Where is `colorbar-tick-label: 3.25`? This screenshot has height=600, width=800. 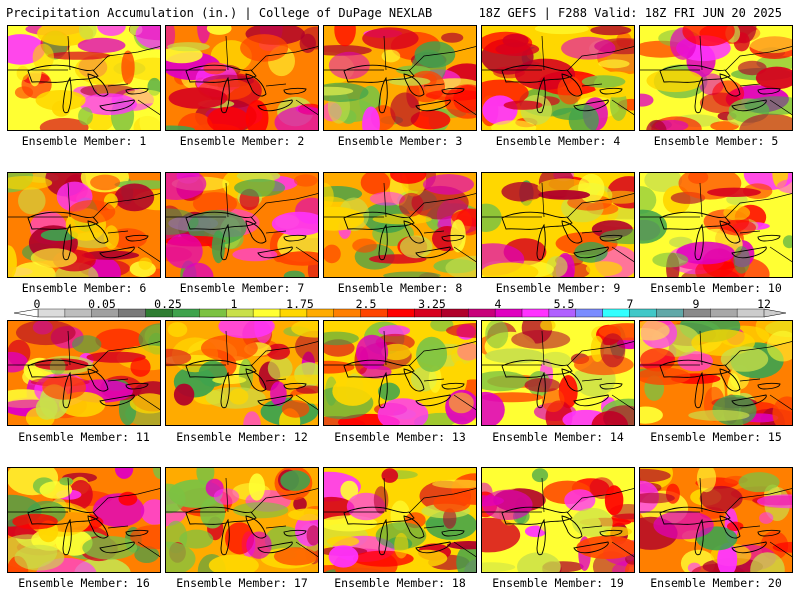
colorbar-tick-label: 3.25 is located at coordinates (432, 304).